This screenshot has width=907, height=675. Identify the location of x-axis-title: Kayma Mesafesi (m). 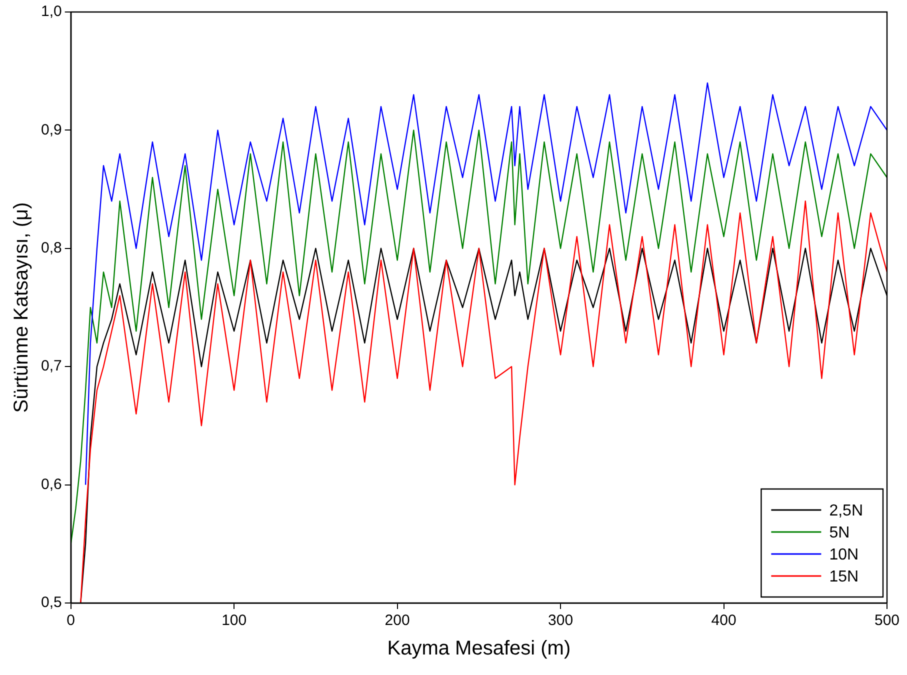
(479, 649).